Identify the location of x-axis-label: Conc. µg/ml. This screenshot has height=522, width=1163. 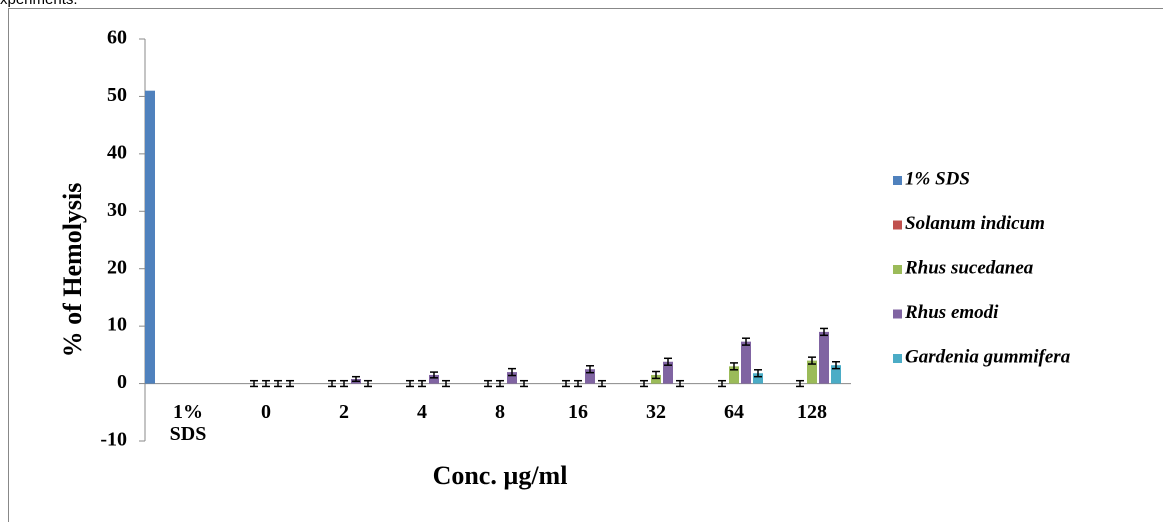
(500, 475).